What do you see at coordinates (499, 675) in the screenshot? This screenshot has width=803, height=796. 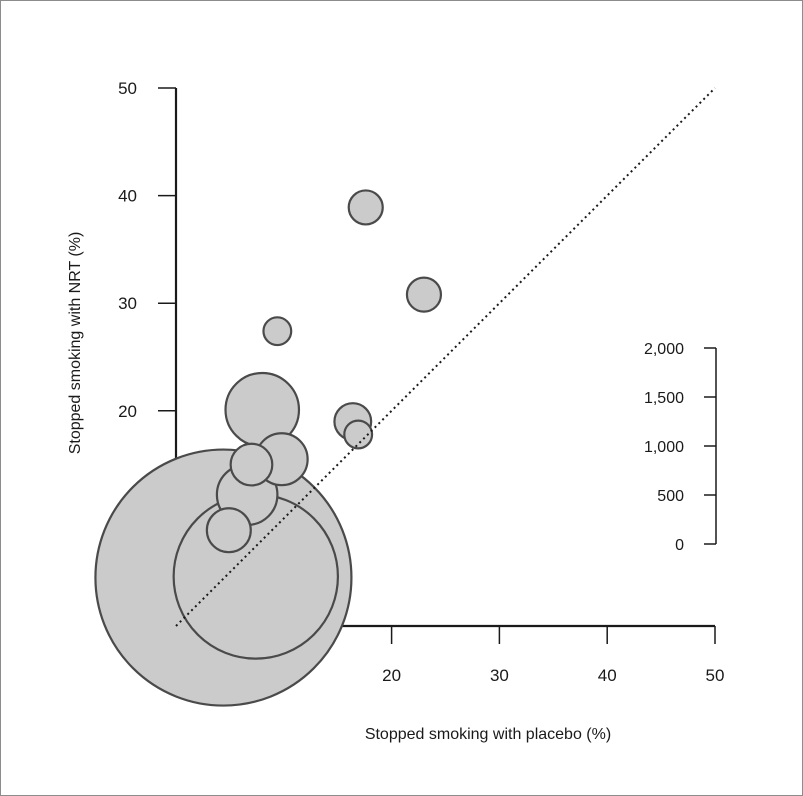 I see `x-tick-label: 30` at bounding box center [499, 675].